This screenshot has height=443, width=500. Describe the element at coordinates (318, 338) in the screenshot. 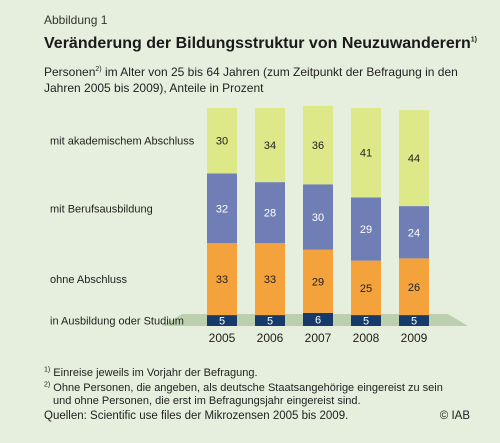

I see `x-tick-label: 2007` at that location.